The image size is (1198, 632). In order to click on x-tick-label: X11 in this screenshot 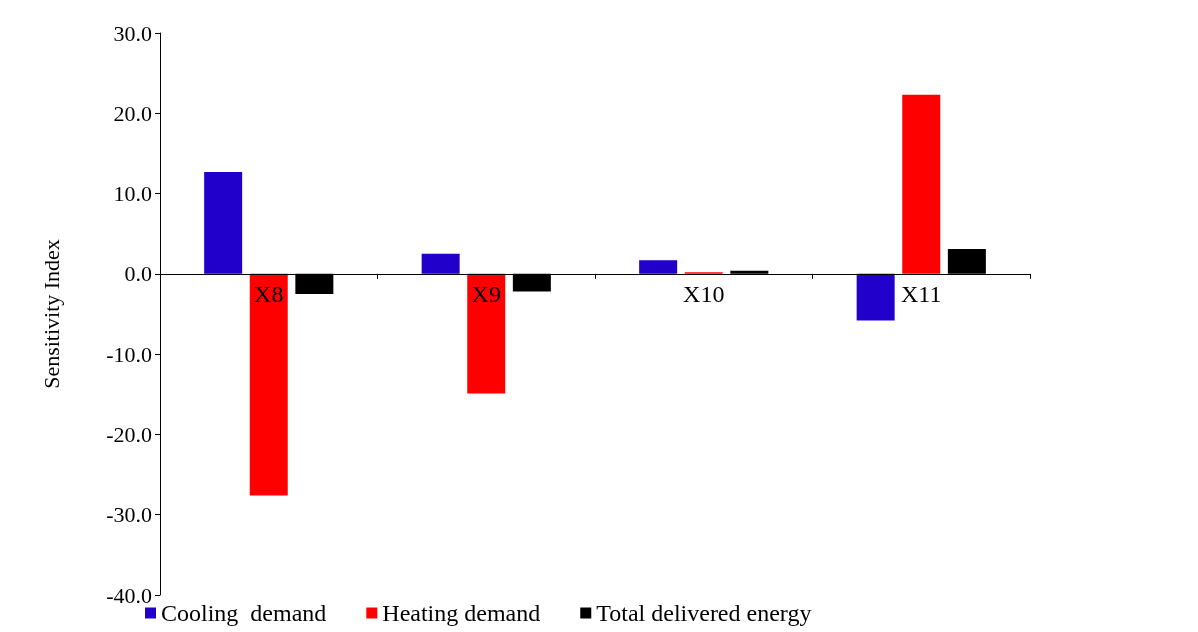, I will do `click(921, 293)`.